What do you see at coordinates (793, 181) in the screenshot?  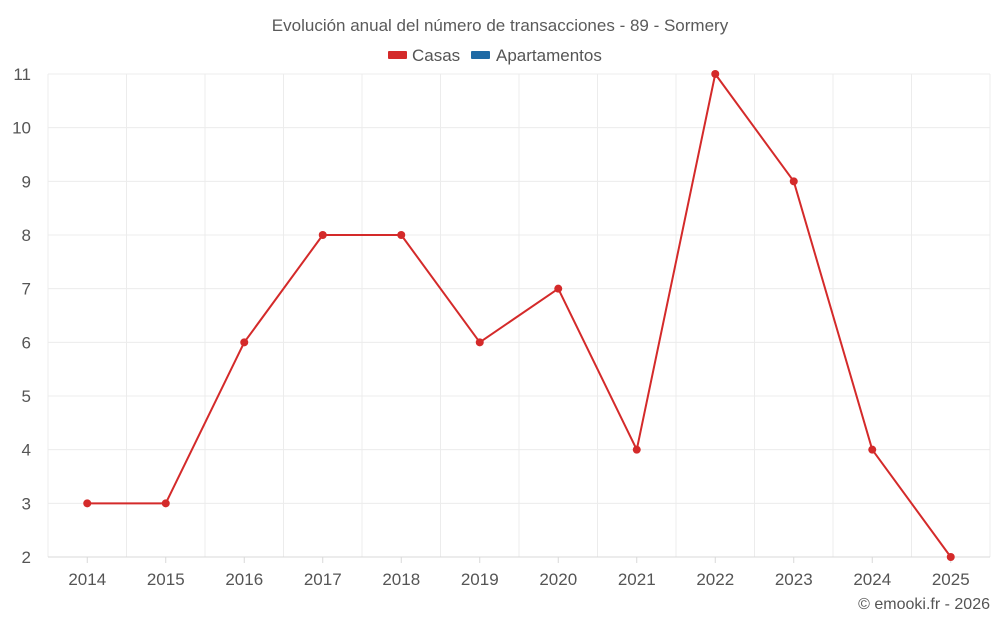 I see `data-point-casas-2023` at bounding box center [793, 181].